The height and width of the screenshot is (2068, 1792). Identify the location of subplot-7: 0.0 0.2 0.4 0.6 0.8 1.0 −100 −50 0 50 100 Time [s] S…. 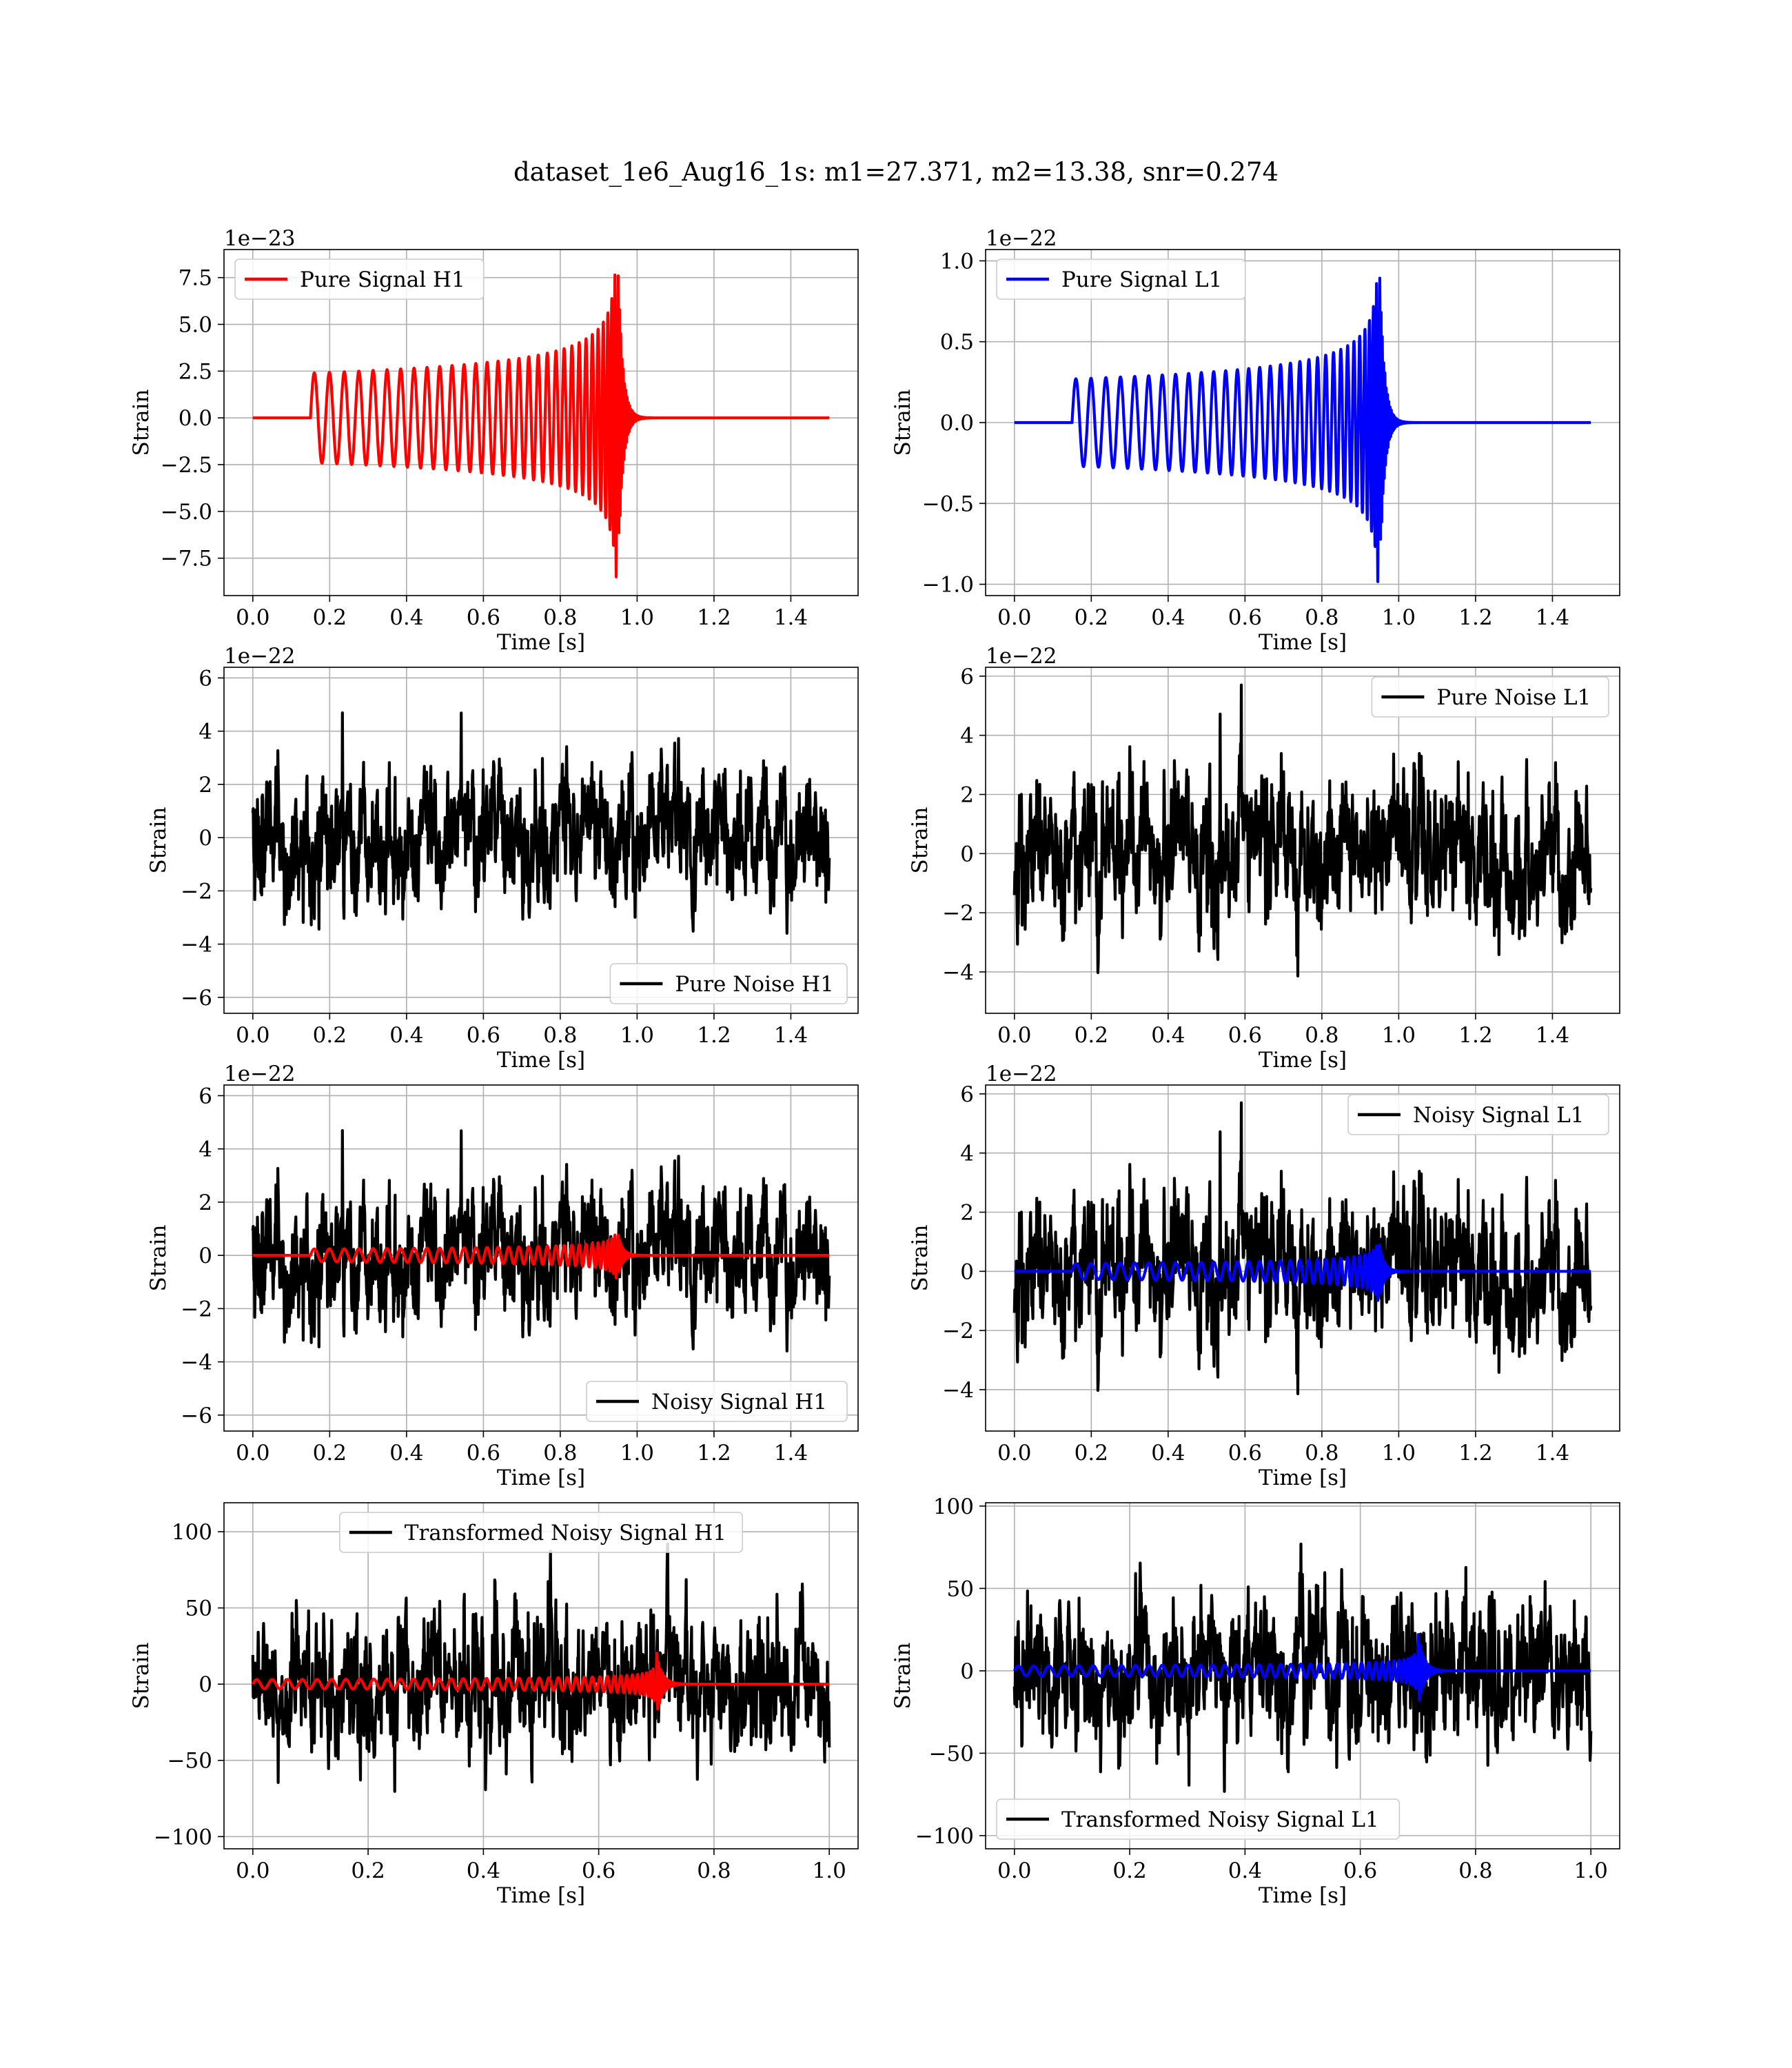
(494, 1705).